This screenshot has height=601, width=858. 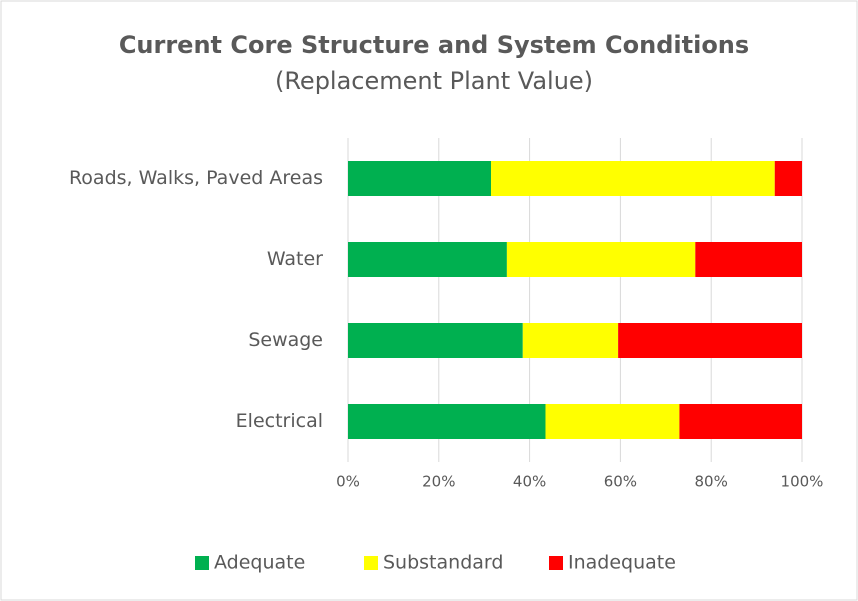 What do you see at coordinates (348, 482) in the screenshot?
I see `x-tick-label: 0%` at bounding box center [348, 482].